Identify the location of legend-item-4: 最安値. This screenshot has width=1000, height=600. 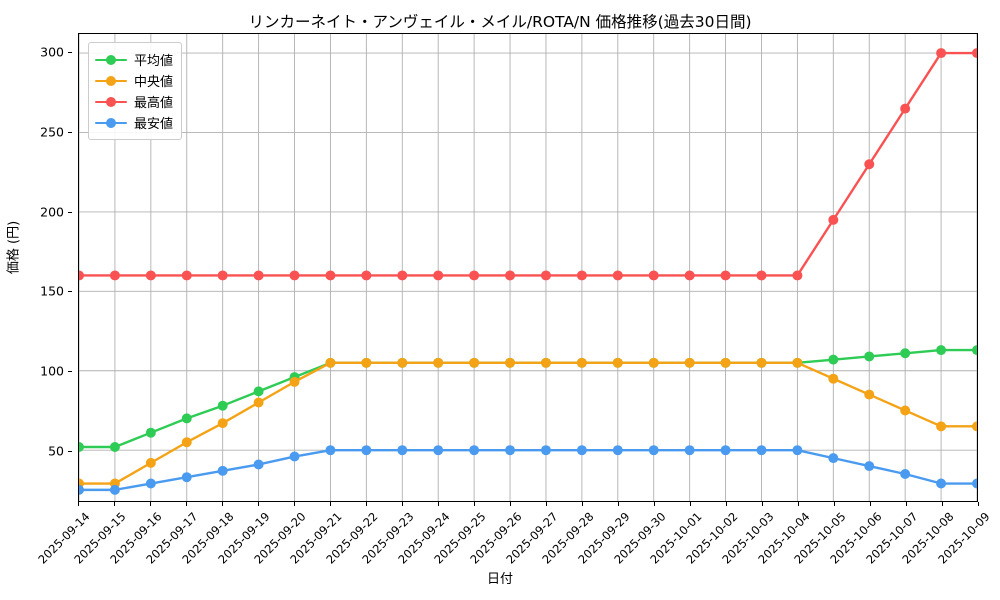
(134, 122).